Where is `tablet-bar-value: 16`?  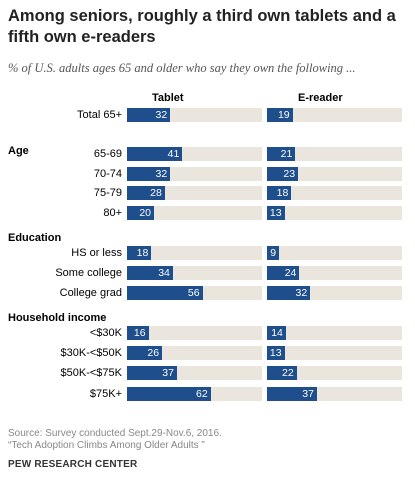
tablet-bar-value: 16 is located at coordinates (139, 333).